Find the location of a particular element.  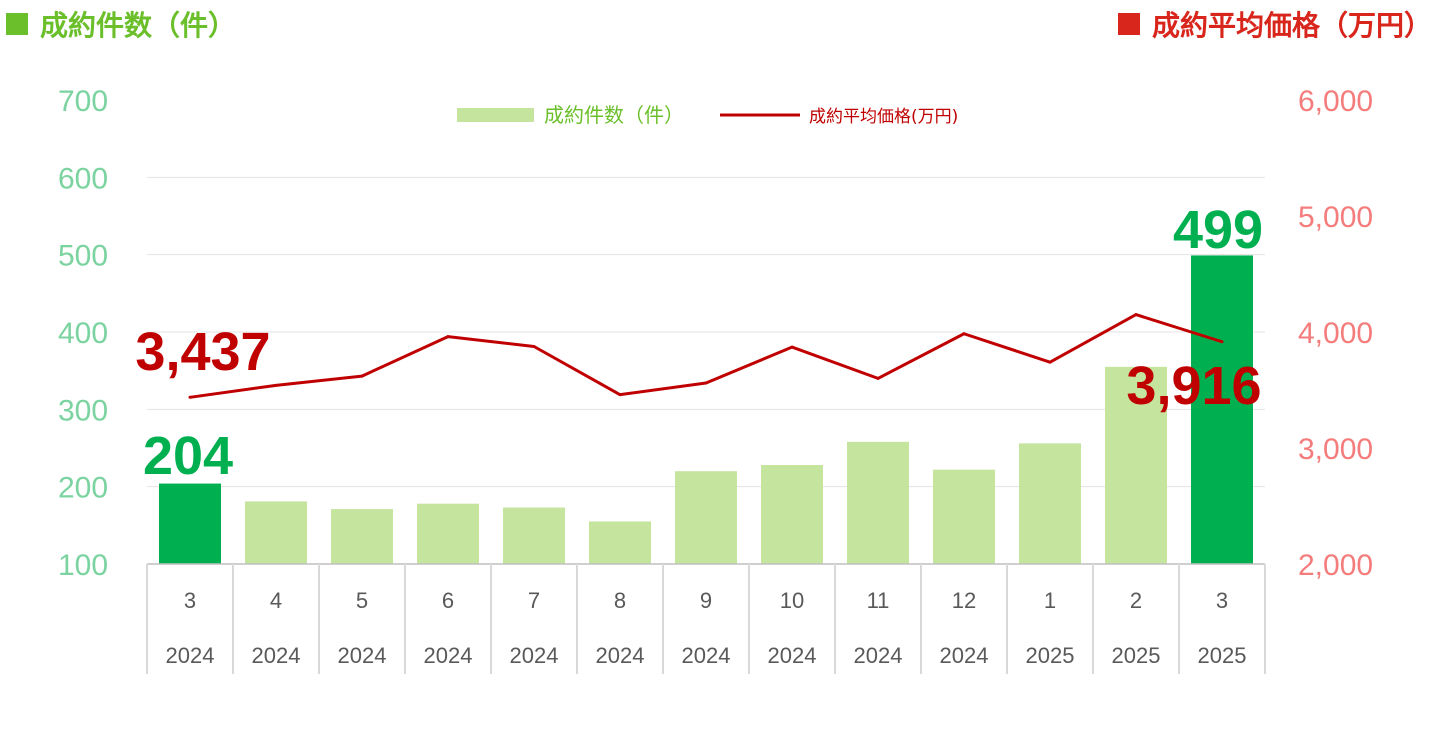

right-axis-tick-label: 5,000 is located at coordinates (1335, 217).